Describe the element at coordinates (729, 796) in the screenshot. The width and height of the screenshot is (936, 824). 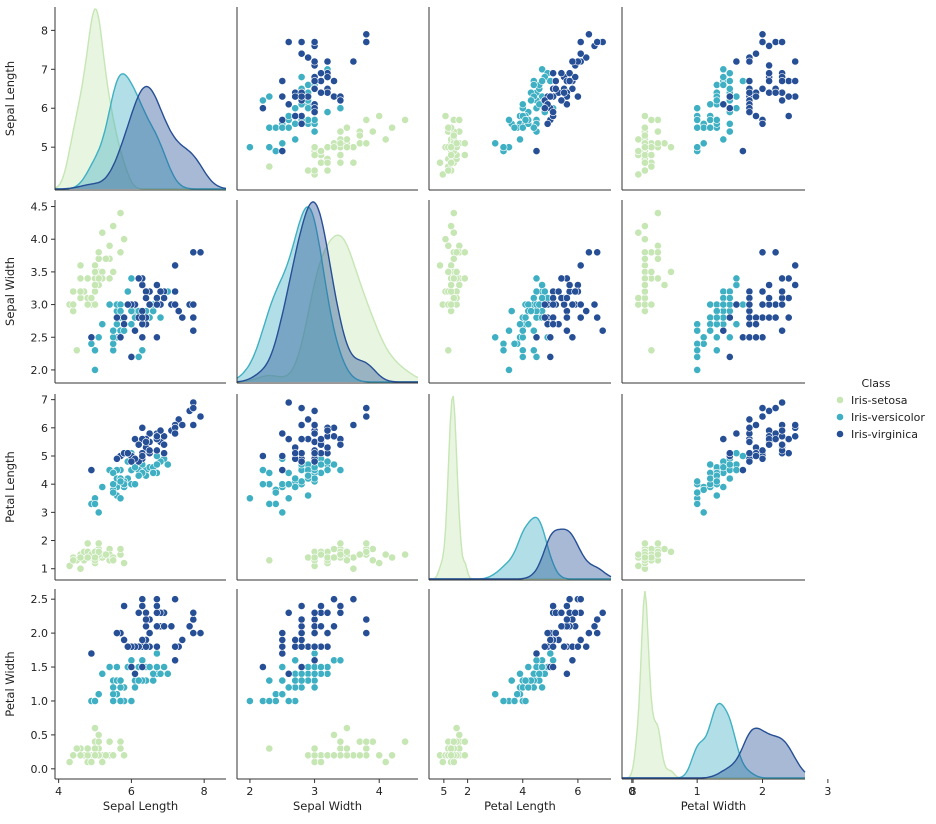
I see `x-axis-petal-width: 0 1 2 3 Petal Width` at that location.